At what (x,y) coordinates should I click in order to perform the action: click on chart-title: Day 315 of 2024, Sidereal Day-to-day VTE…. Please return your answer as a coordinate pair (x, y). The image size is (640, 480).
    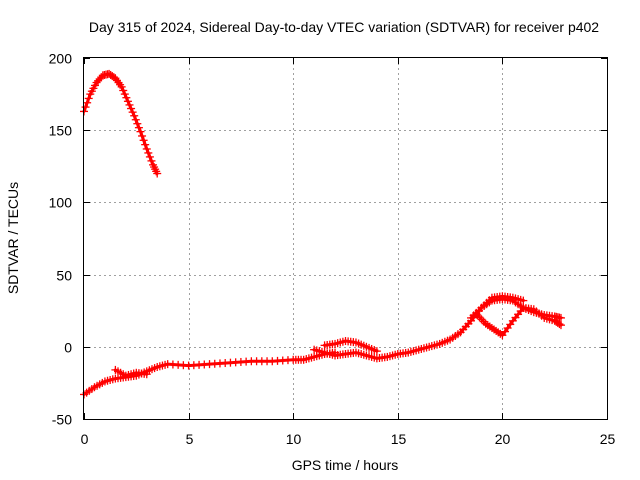
    Looking at the image, I should click on (344, 27).